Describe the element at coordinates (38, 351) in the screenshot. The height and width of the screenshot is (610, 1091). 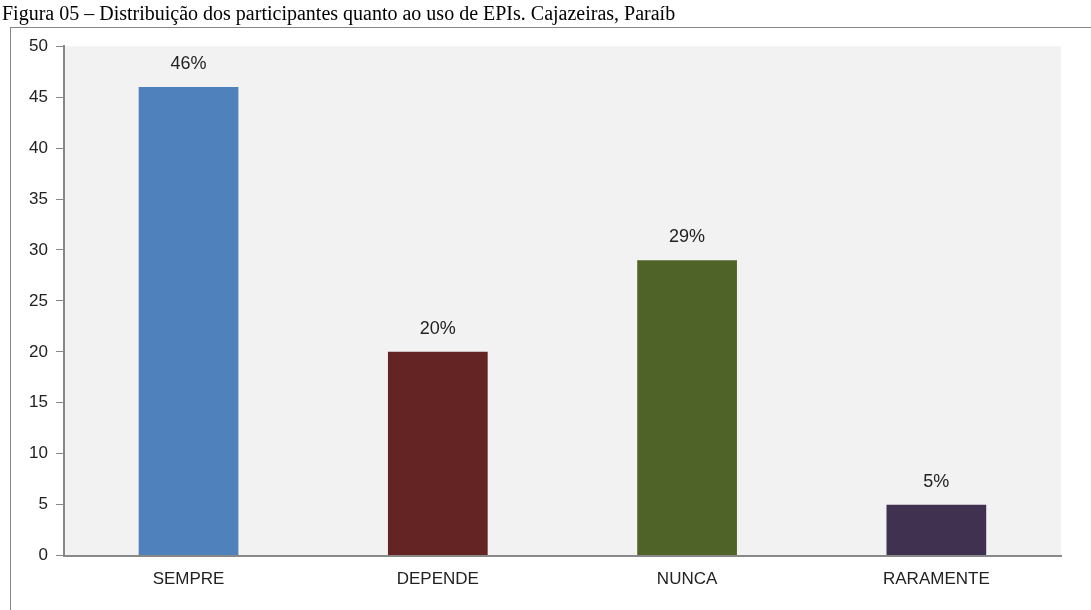
I see `y-tick-label: 20` at that location.